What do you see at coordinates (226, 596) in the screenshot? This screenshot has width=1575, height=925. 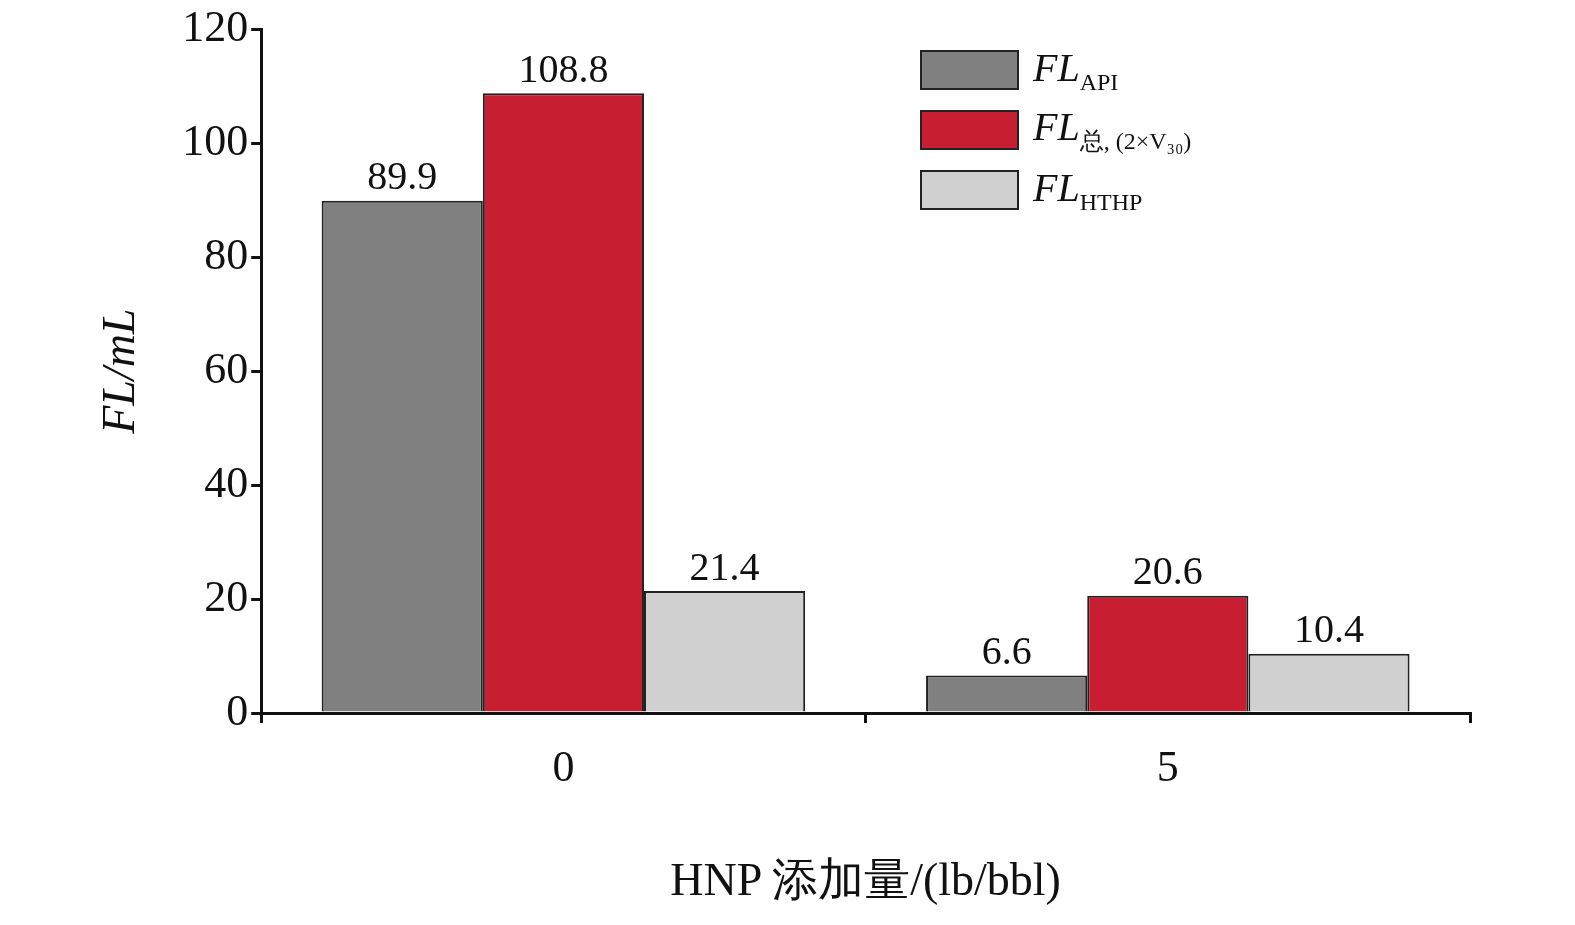 I see `y-tick-label: 20` at bounding box center [226, 596].